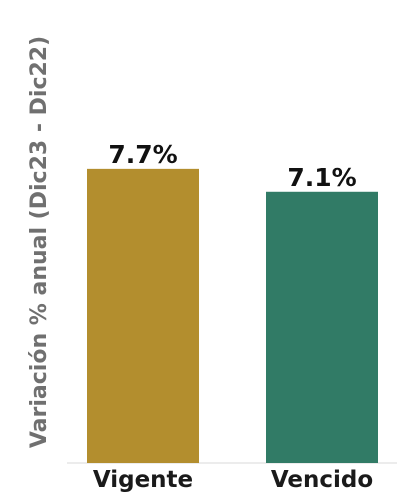 This screenshot has height=497, width=403. What do you see at coordinates (142, 154) in the screenshot?
I see `data-label-vigente: 7.7%` at bounding box center [142, 154].